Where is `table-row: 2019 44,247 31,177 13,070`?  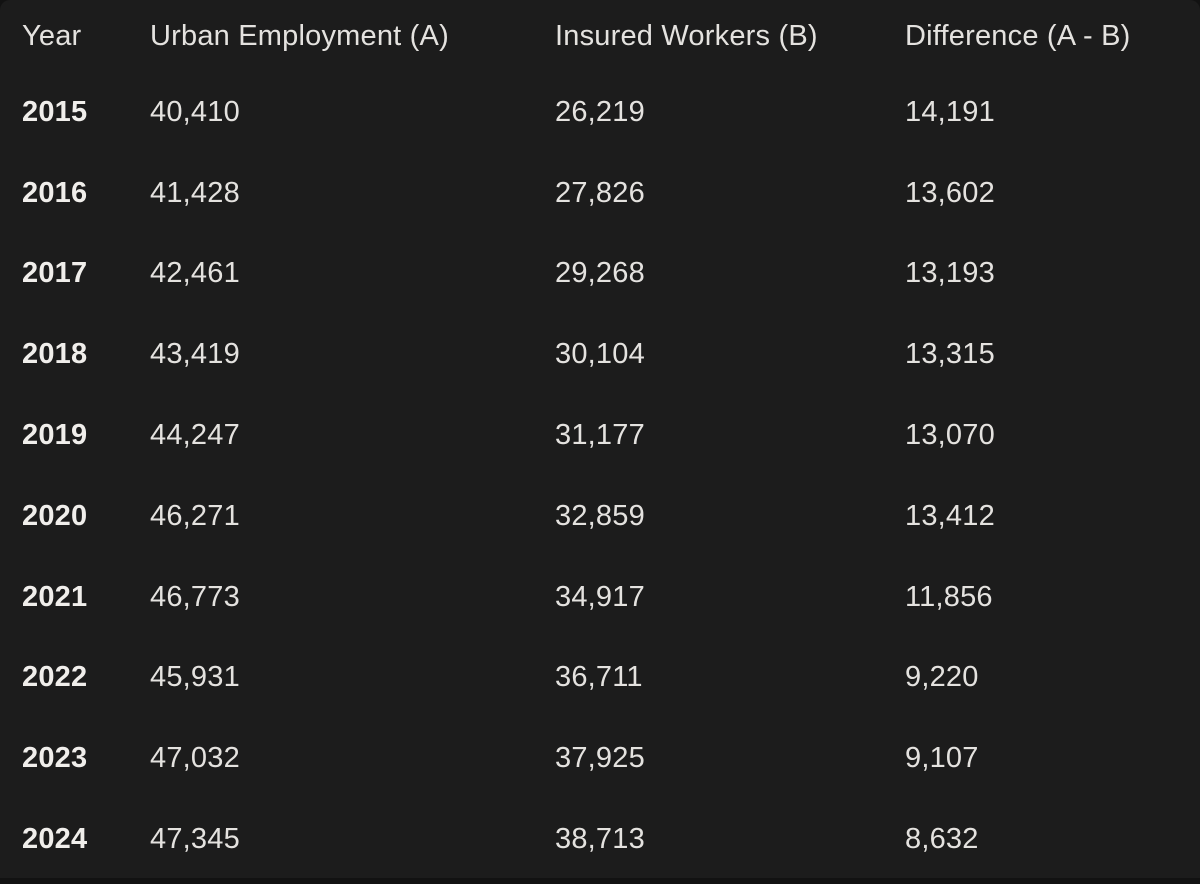 table-row: 2019 44,247 31,177 13,070 is located at coordinates (600, 435).